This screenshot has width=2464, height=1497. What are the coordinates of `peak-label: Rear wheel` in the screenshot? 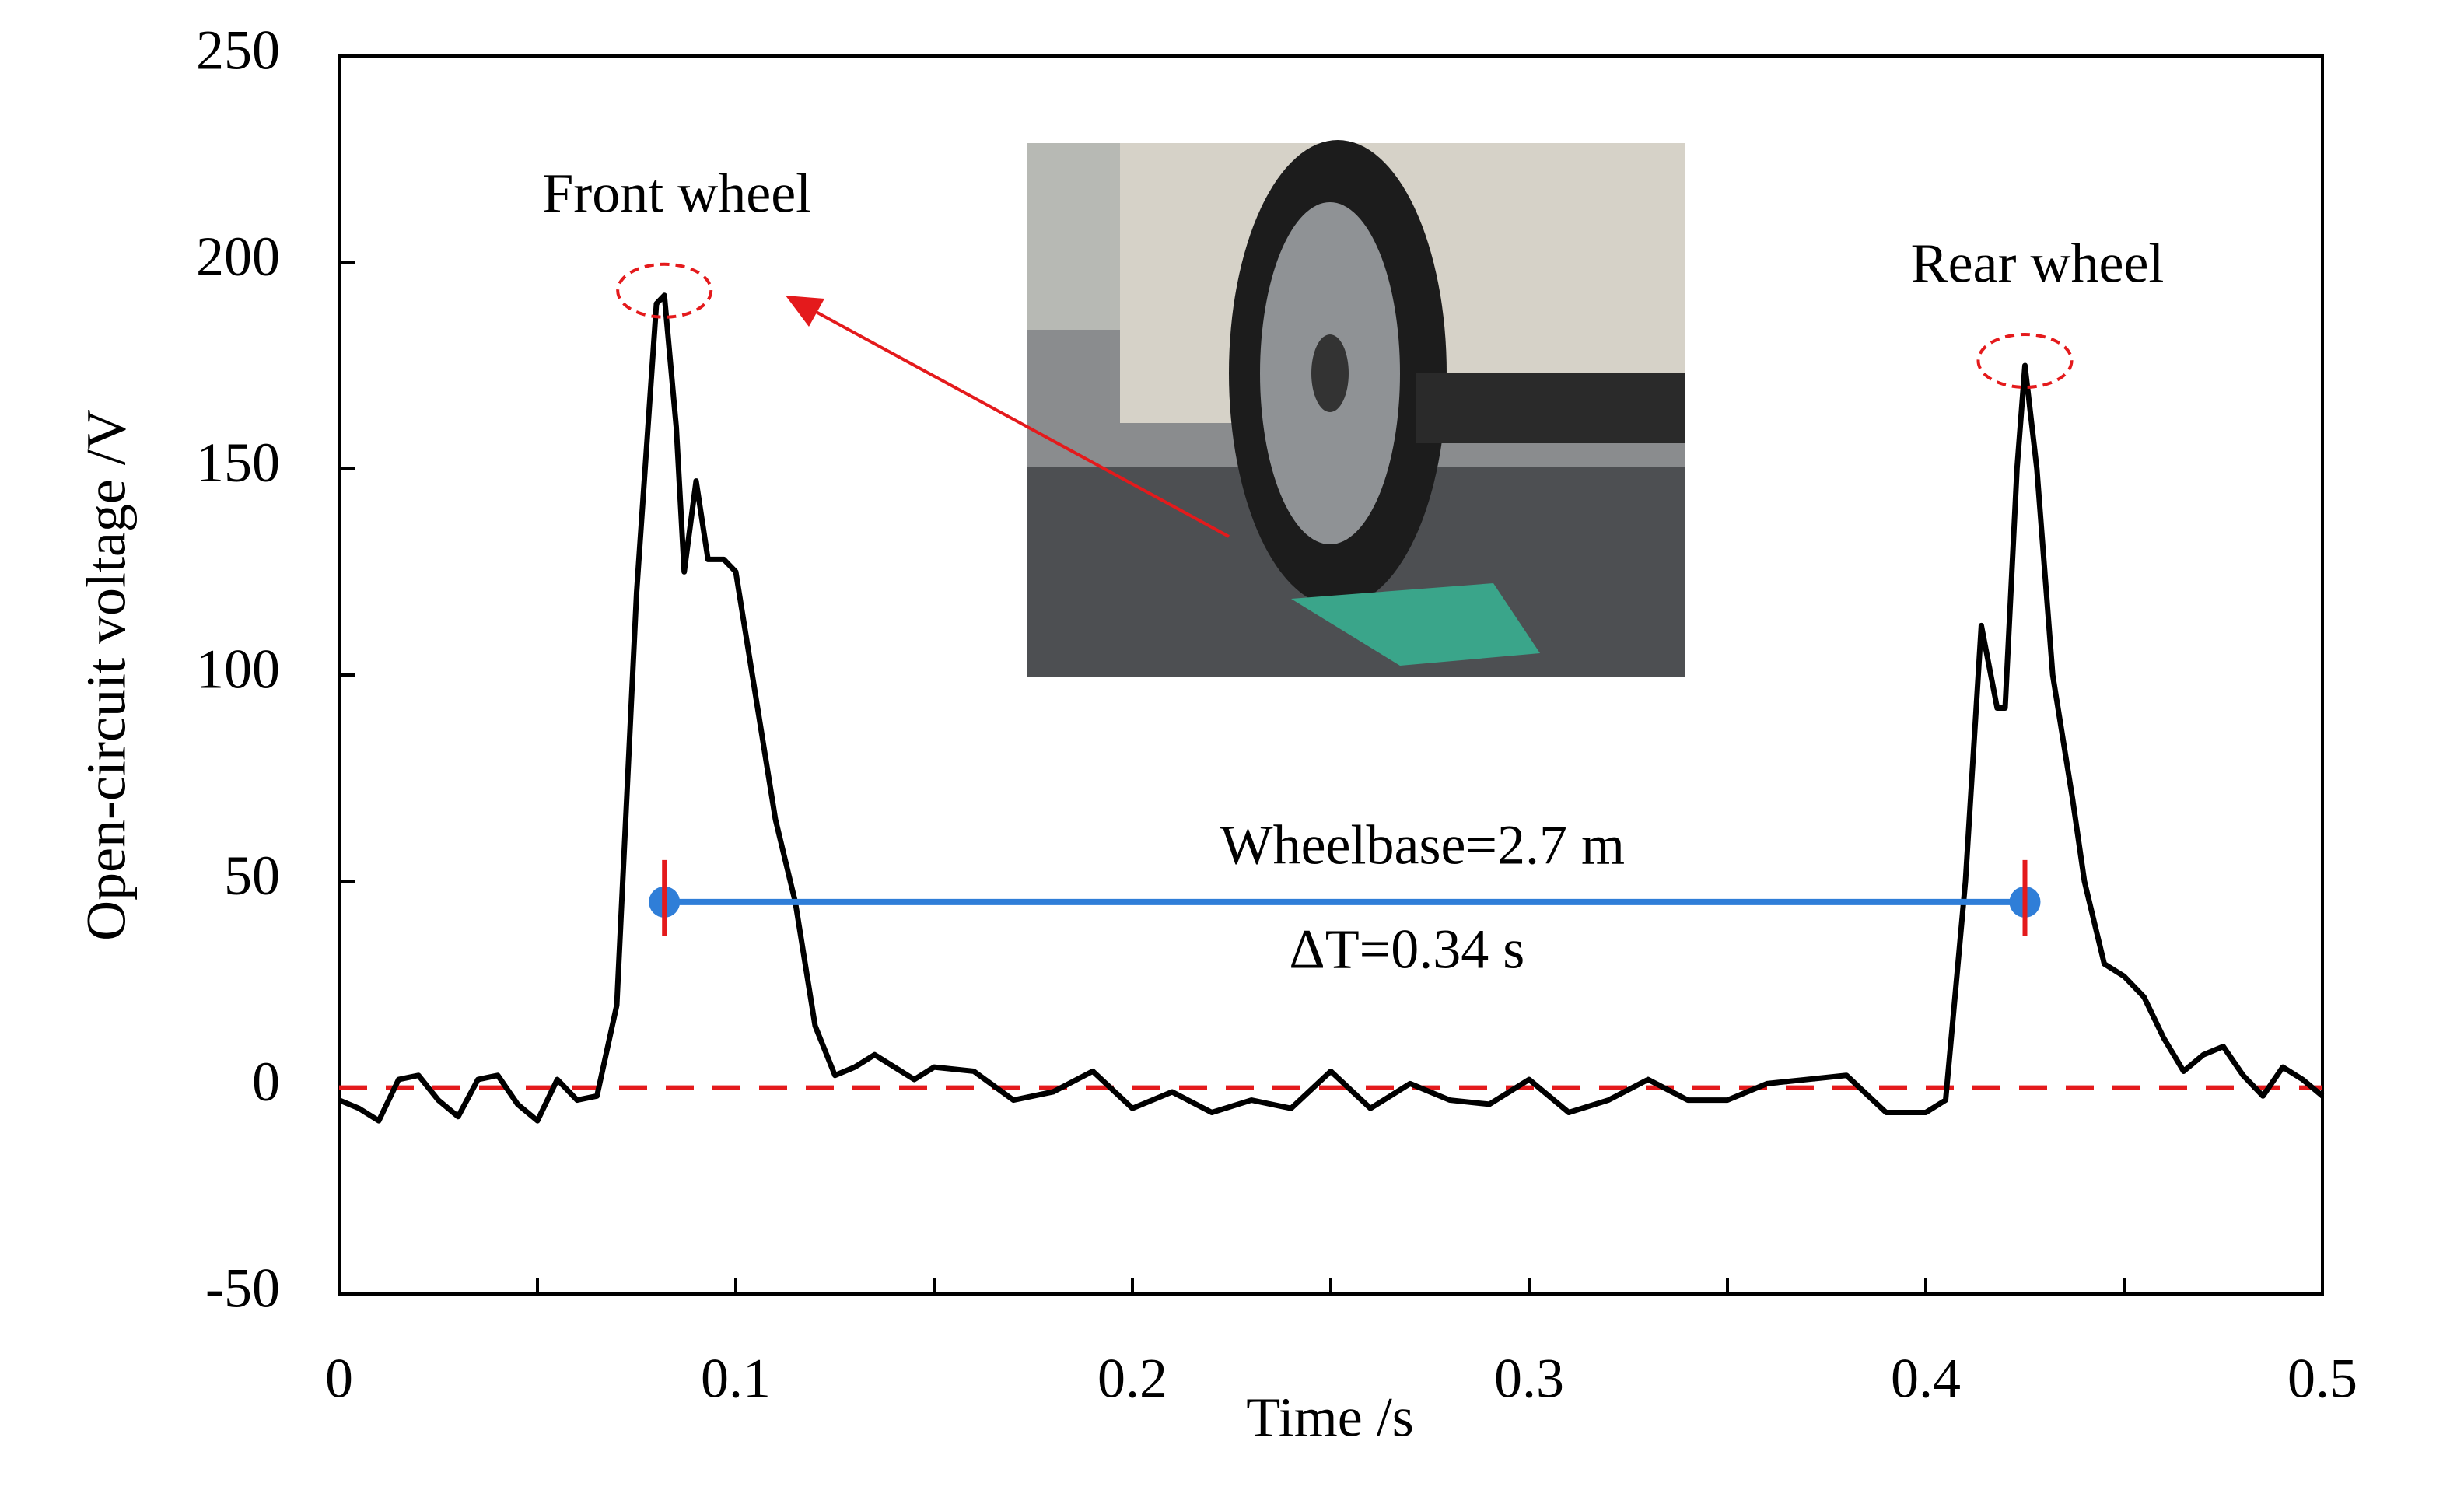 It's located at (2038, 264).